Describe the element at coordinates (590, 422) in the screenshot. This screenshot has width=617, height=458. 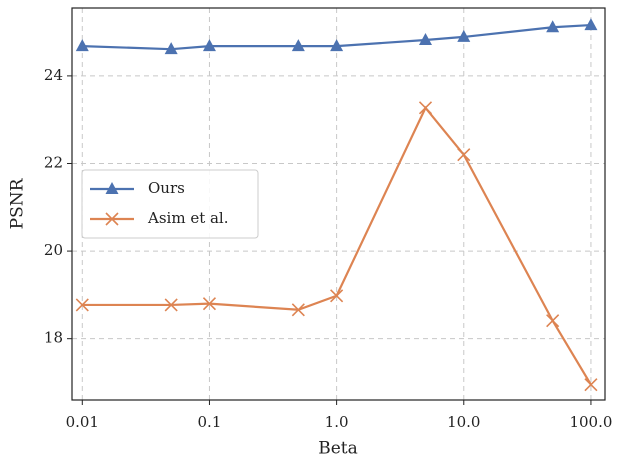
I see `x-tick-label: 100.0` at that location.